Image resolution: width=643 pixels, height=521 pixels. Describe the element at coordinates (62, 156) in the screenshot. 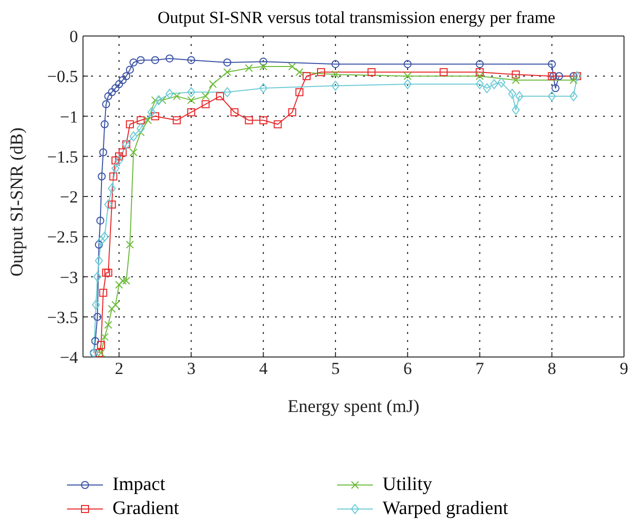

I see `y-tick-label: −1.5` at that location.